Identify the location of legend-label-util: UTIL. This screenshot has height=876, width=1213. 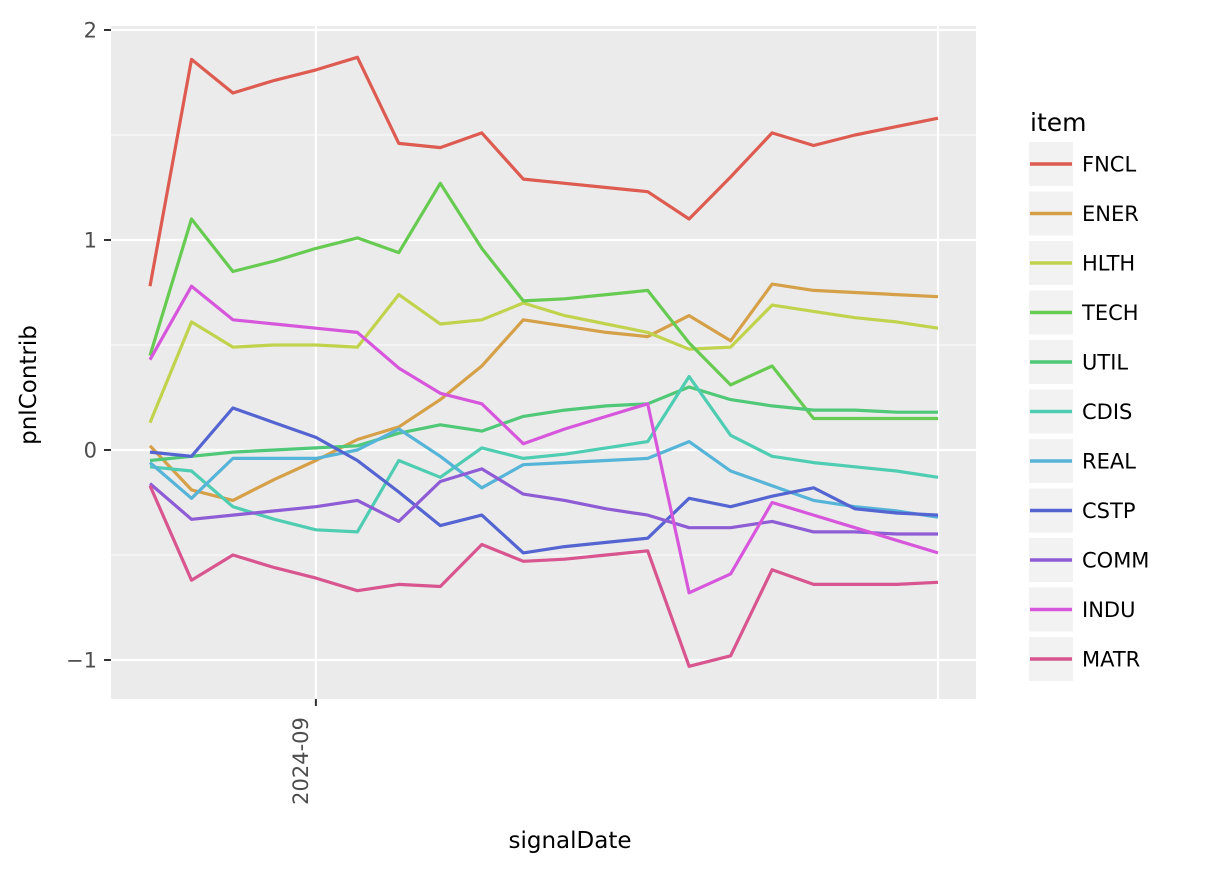
(1105, 363).